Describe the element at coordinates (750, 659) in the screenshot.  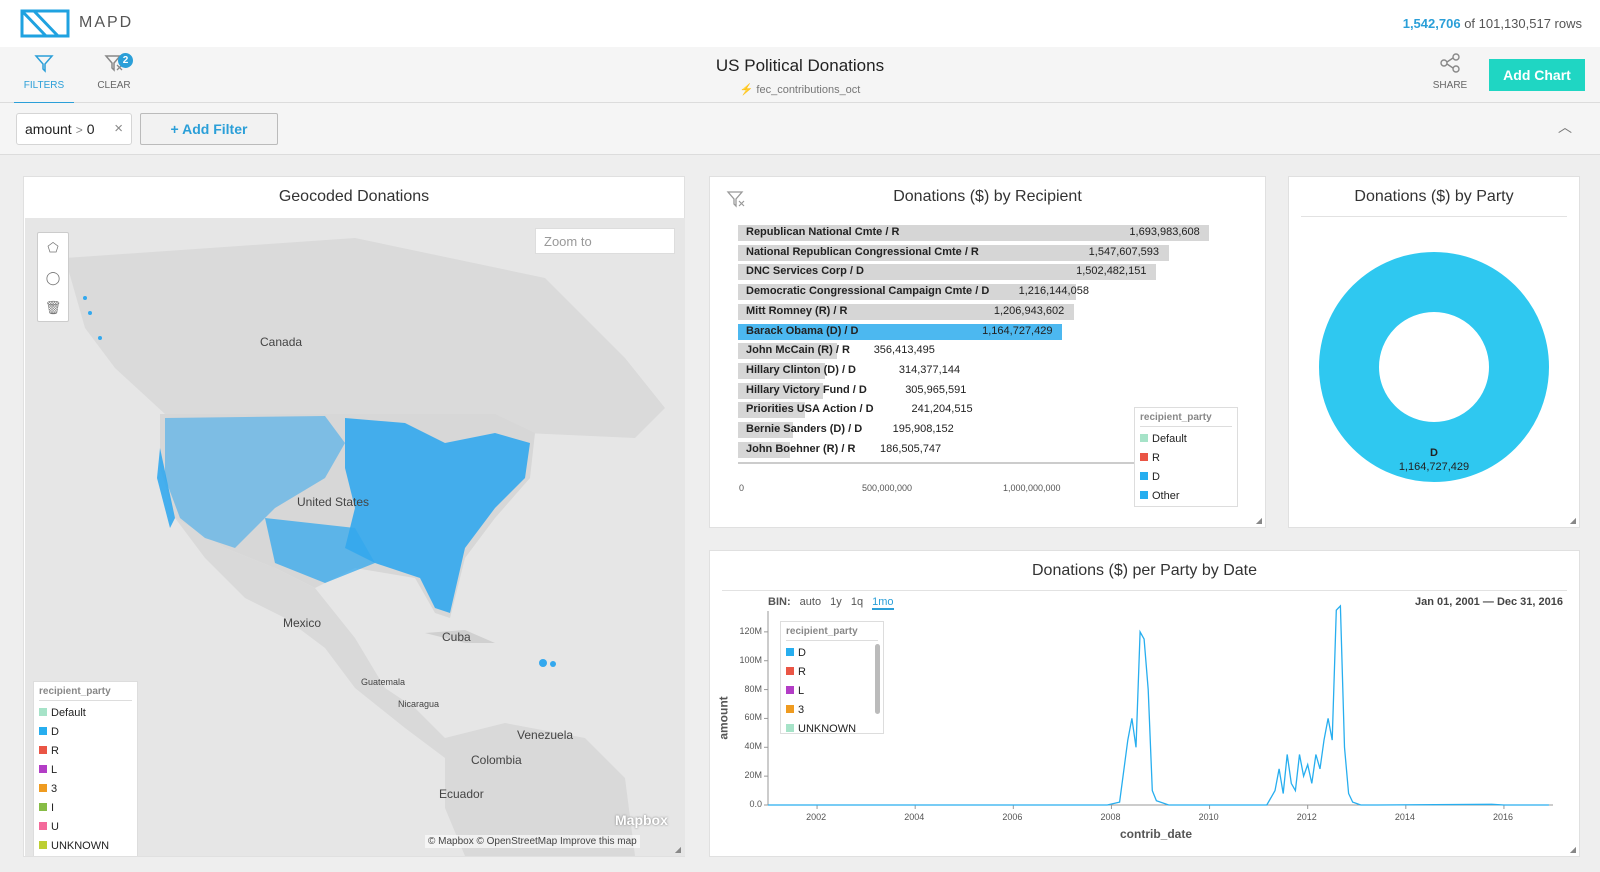
I see `y-tick-label: 100M` at that location.